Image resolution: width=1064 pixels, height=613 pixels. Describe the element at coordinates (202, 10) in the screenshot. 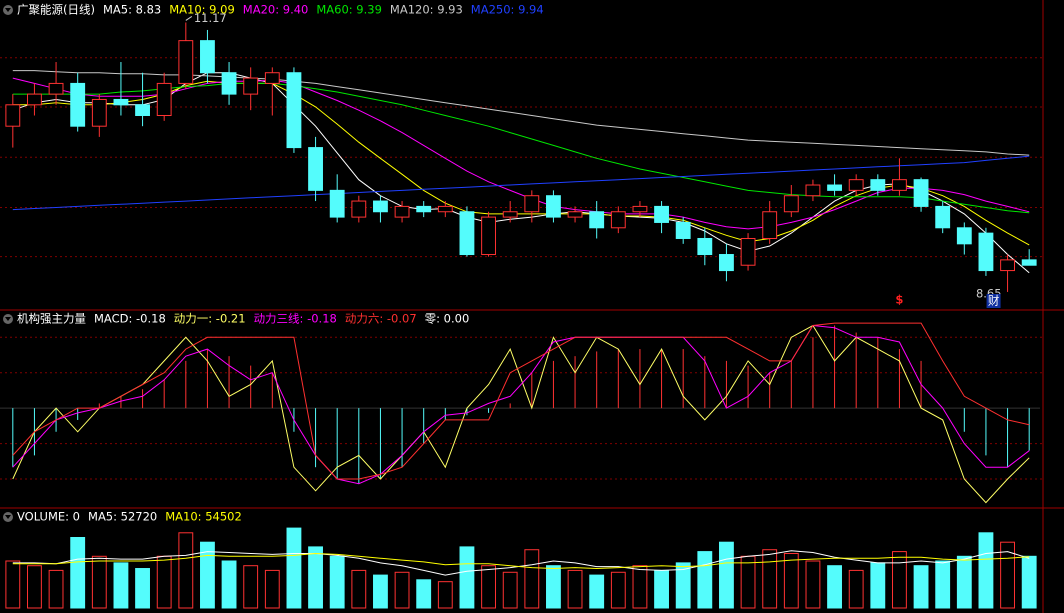

I see `legend-entry: MA10: 9.09` at that location.